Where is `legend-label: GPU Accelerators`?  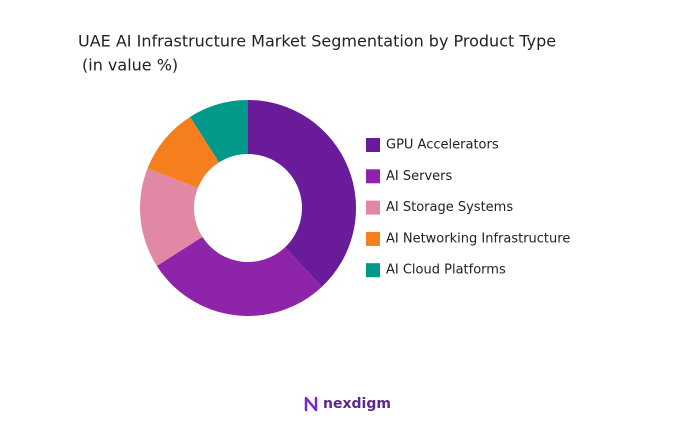 legend-label: GPU Accelerators is located at coordinates (442, 145).